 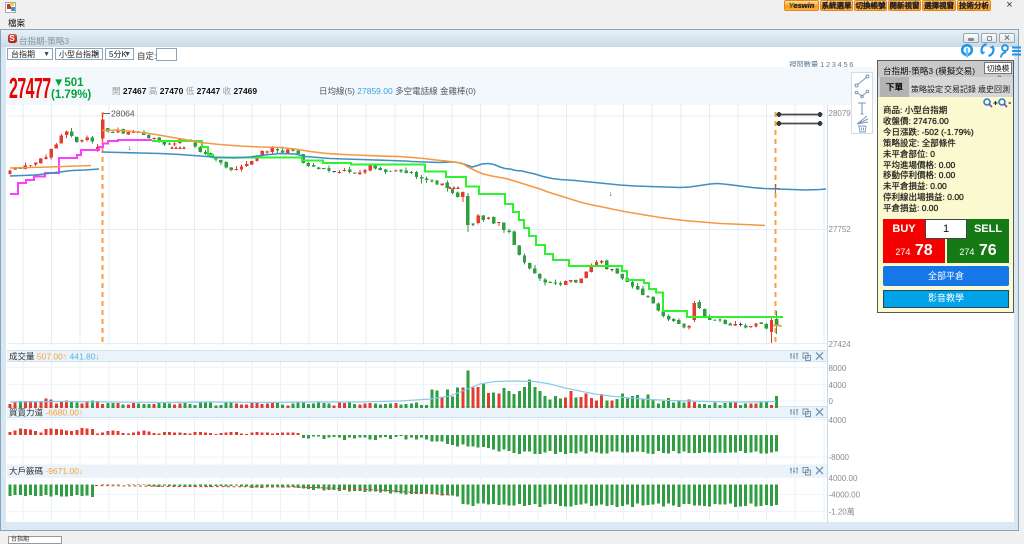 I want to click on svg-text: 買賣力道 -6680.00↑, so click(x=46, y=413).